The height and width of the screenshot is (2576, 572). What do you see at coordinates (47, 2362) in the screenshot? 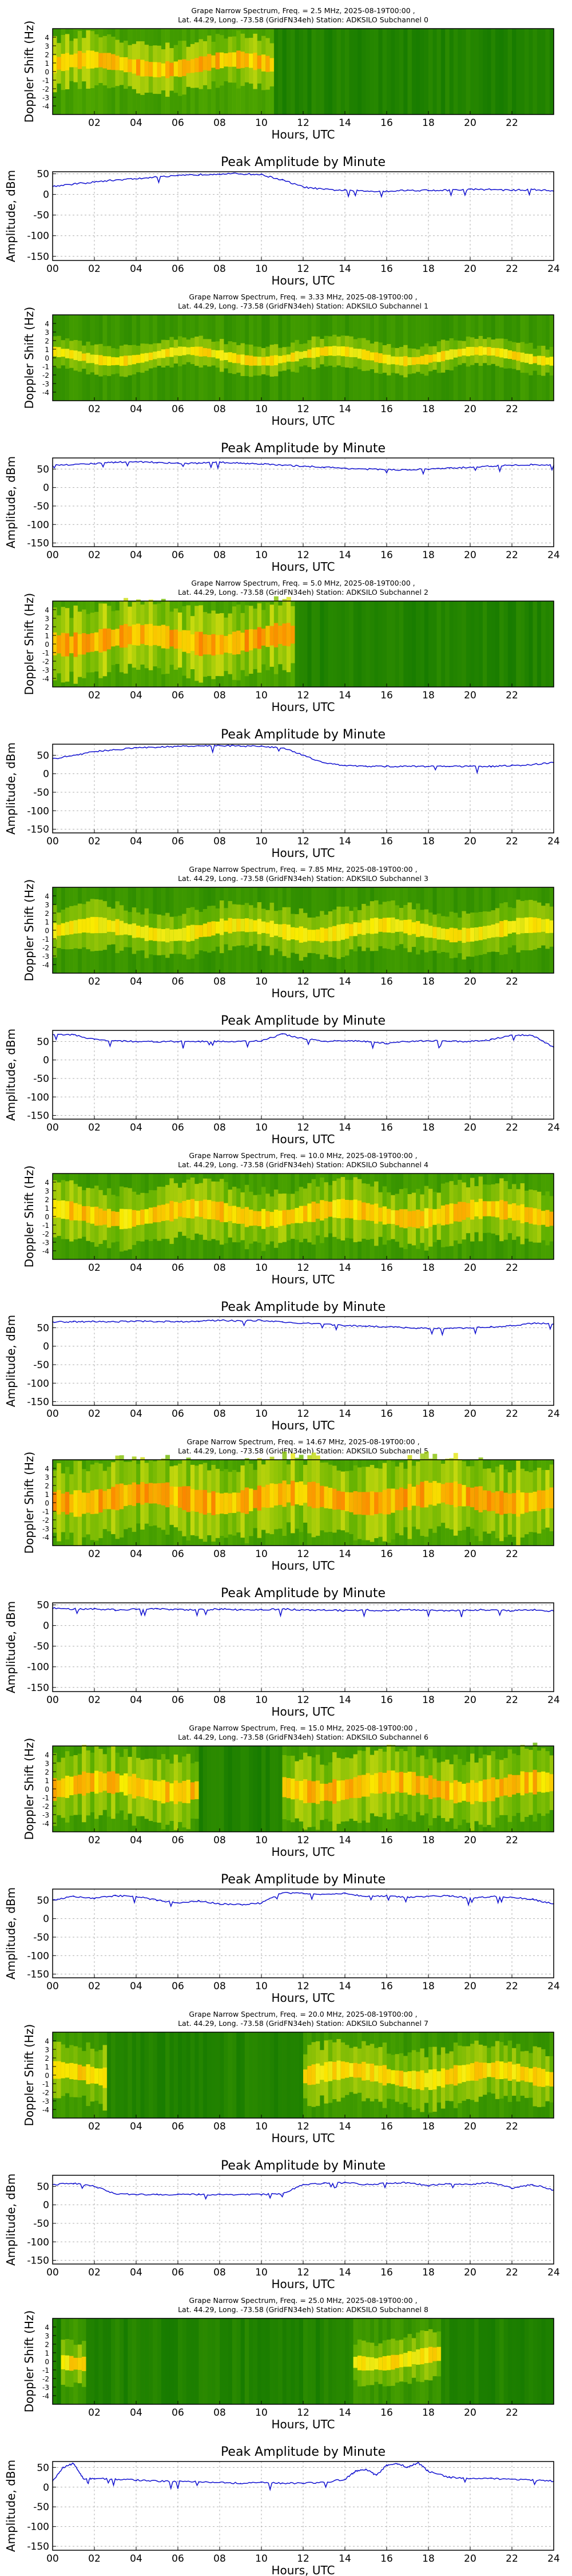
I see `y-tick-label: 0` at bounding box center [47, 2362].